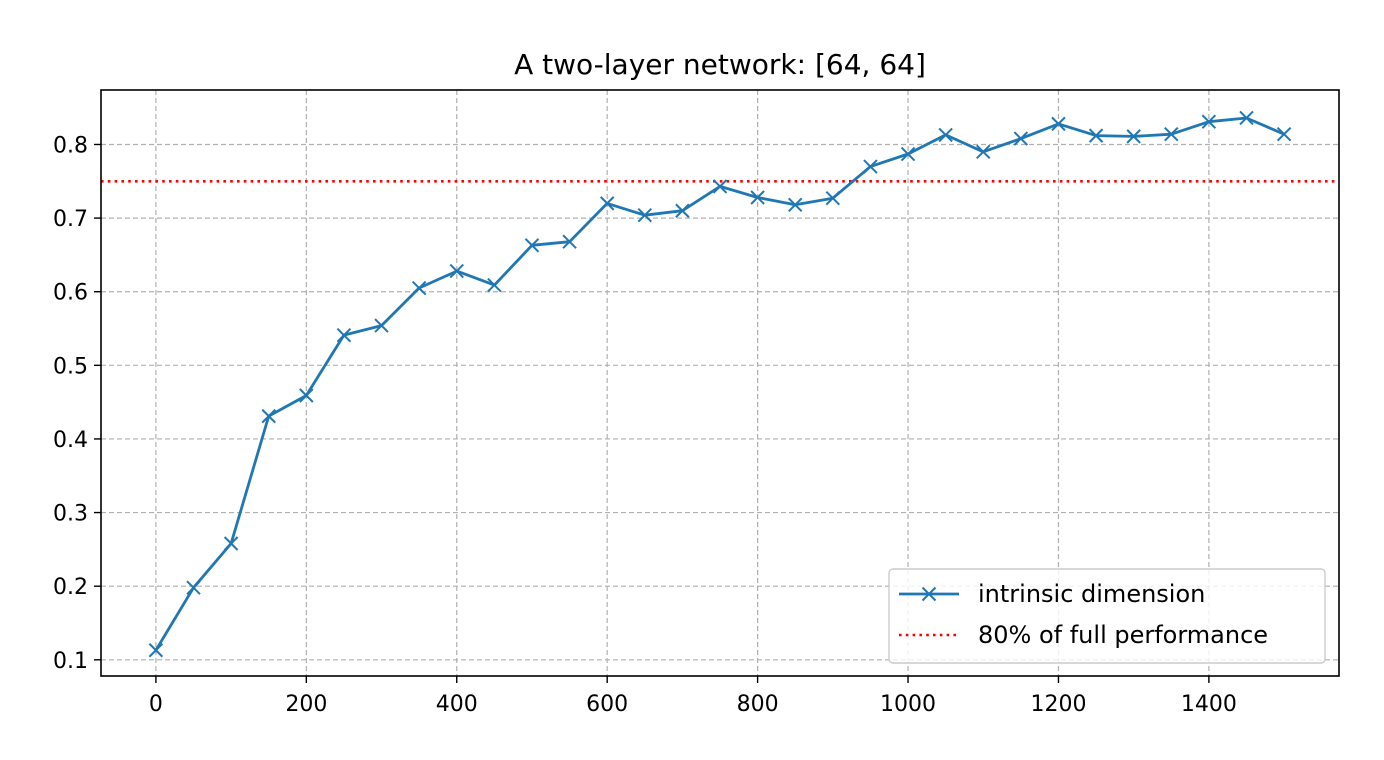 The image size is (1384, 760). What do you see at coordinates (1123, 635) in the screenshot?
I see `legend-label-80-percent: 80% of full performance` at bounding box center [1123, 635].